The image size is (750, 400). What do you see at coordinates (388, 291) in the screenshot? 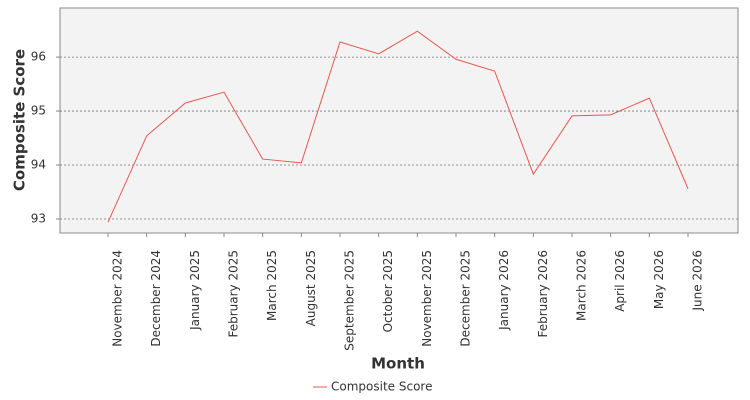
I see `x-tick-label: October 2025` at bounding box center [388, 291].